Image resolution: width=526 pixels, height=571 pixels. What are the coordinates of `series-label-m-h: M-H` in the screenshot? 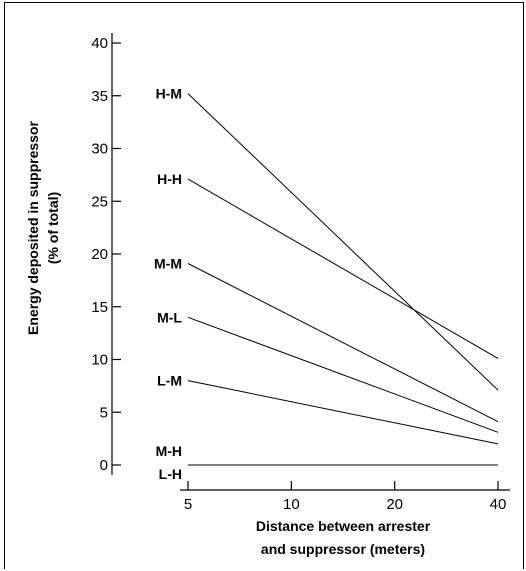 It's located at (169, 451).